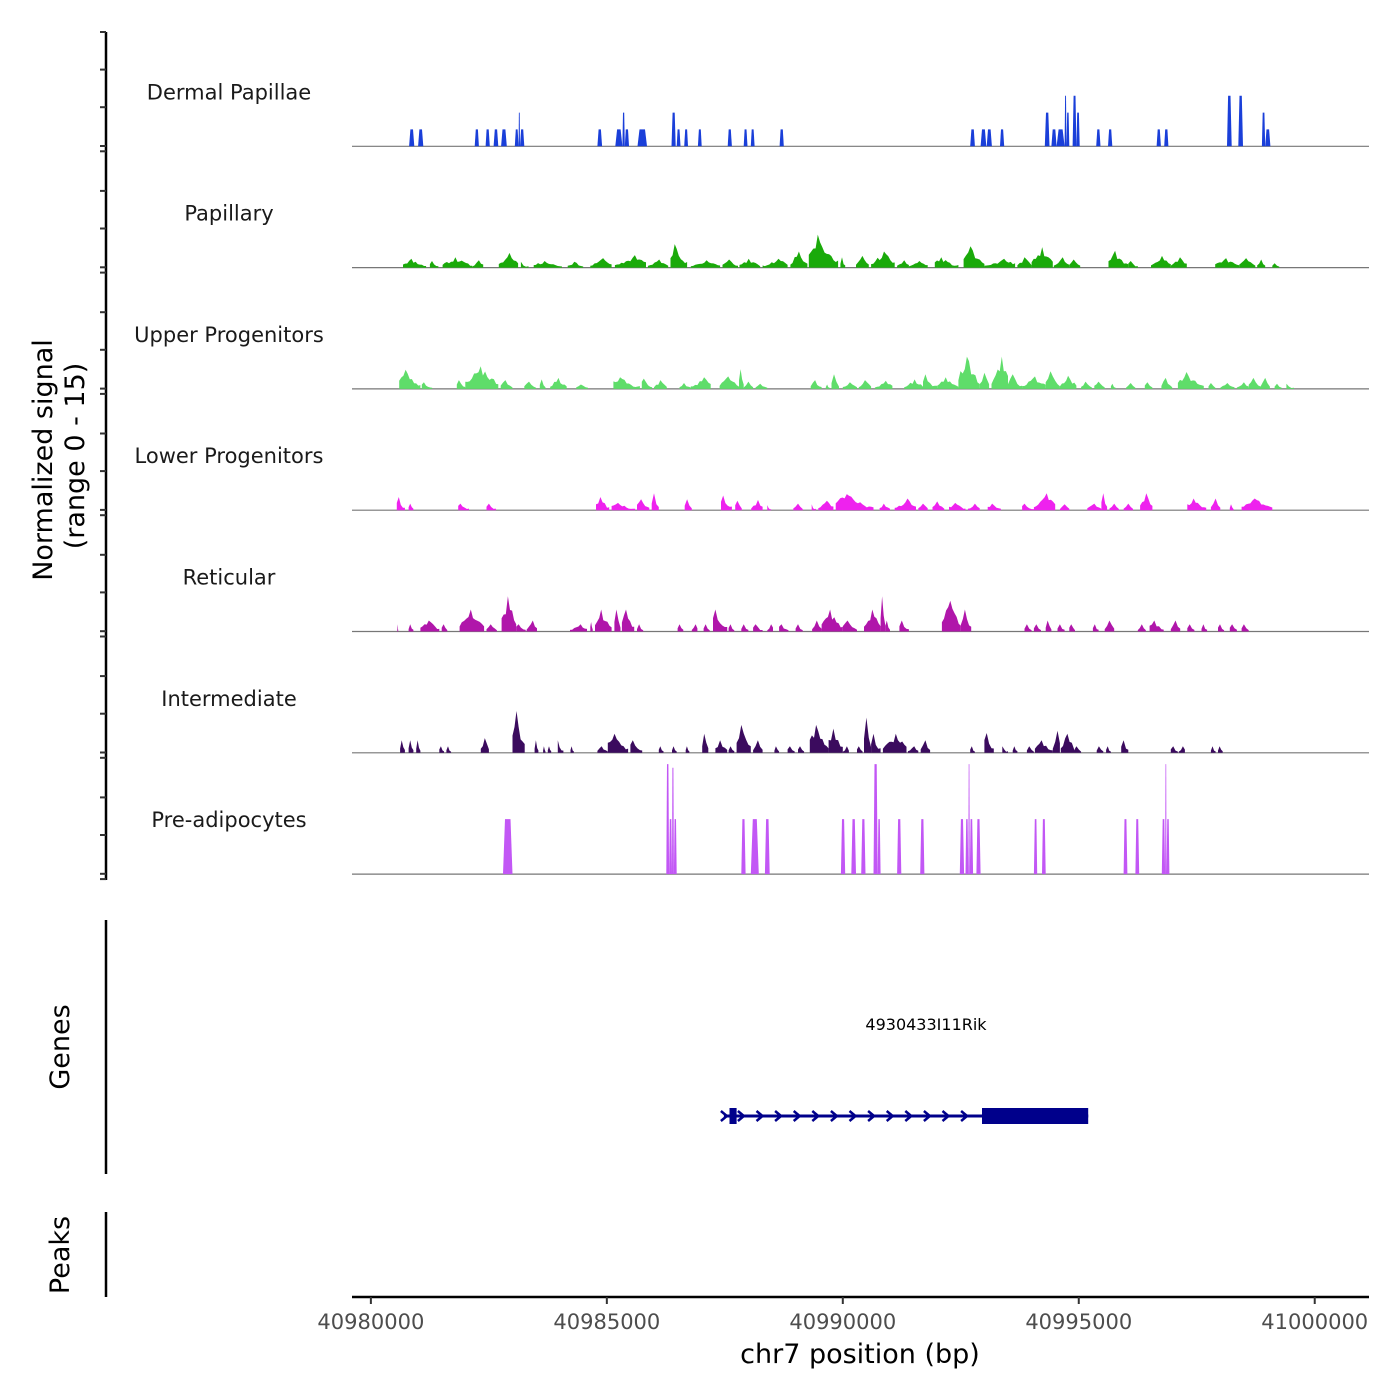  What do you see at coordinates (860, 1354) in the screenshot?
I see `x-axis-title: chr7 position (bp)` at bounding box center [860, 1354].